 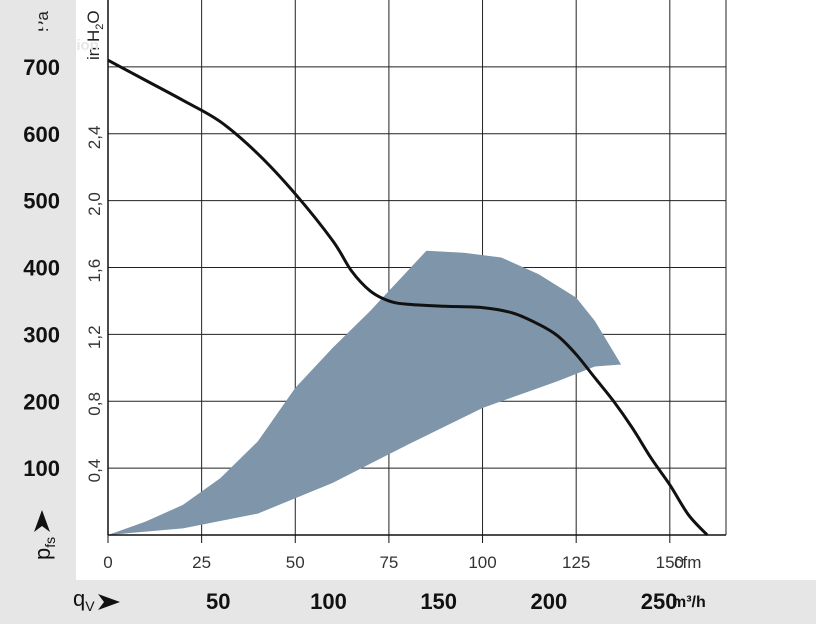 I want to click on inh2o-tick-label: 1,6, so click(x=94, y=271).